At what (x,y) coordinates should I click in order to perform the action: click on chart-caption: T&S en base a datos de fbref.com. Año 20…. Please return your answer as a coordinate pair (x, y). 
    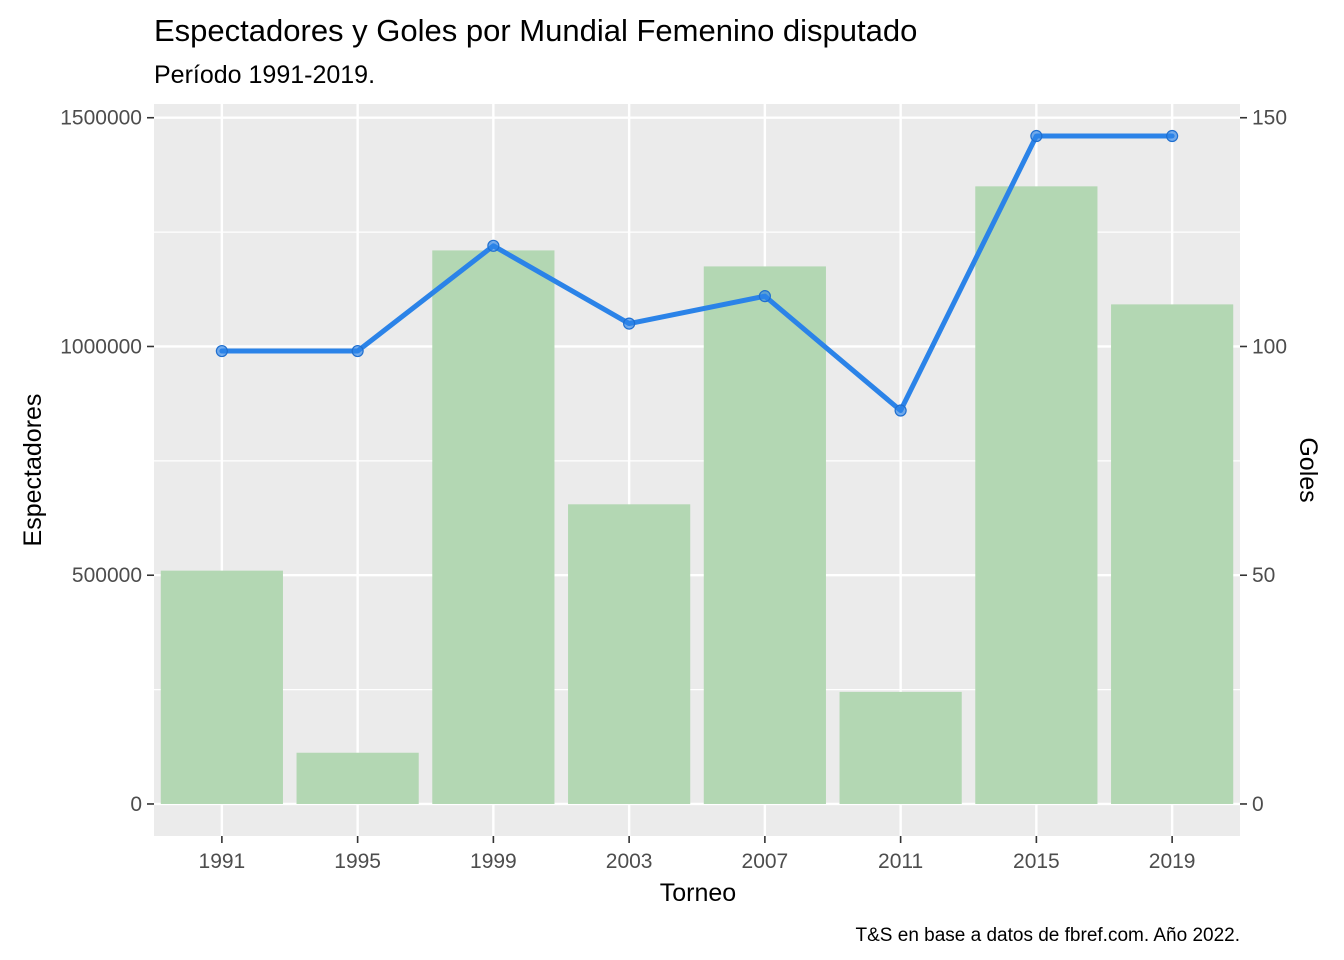
    Looking at the image, I should click on (1048, 935).